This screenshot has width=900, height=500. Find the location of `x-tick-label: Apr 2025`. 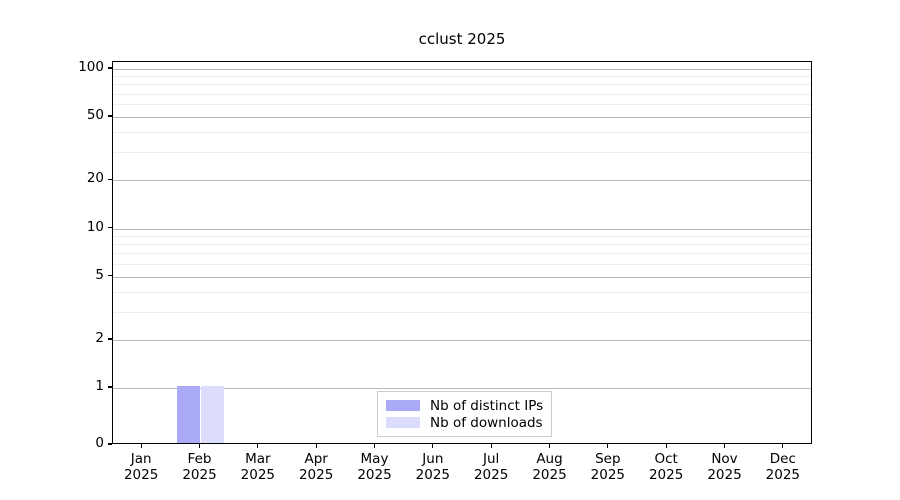

x-tick-label: Apr 2025 is located at coordinates (316, 467).